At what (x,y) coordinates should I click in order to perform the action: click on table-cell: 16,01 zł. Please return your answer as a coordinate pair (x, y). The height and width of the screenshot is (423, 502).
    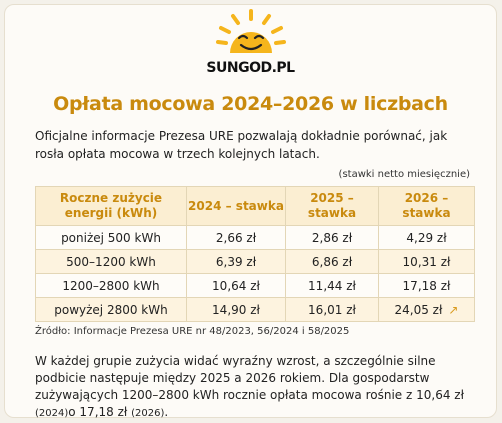
    Looking at the image, I should click on (332, 309).